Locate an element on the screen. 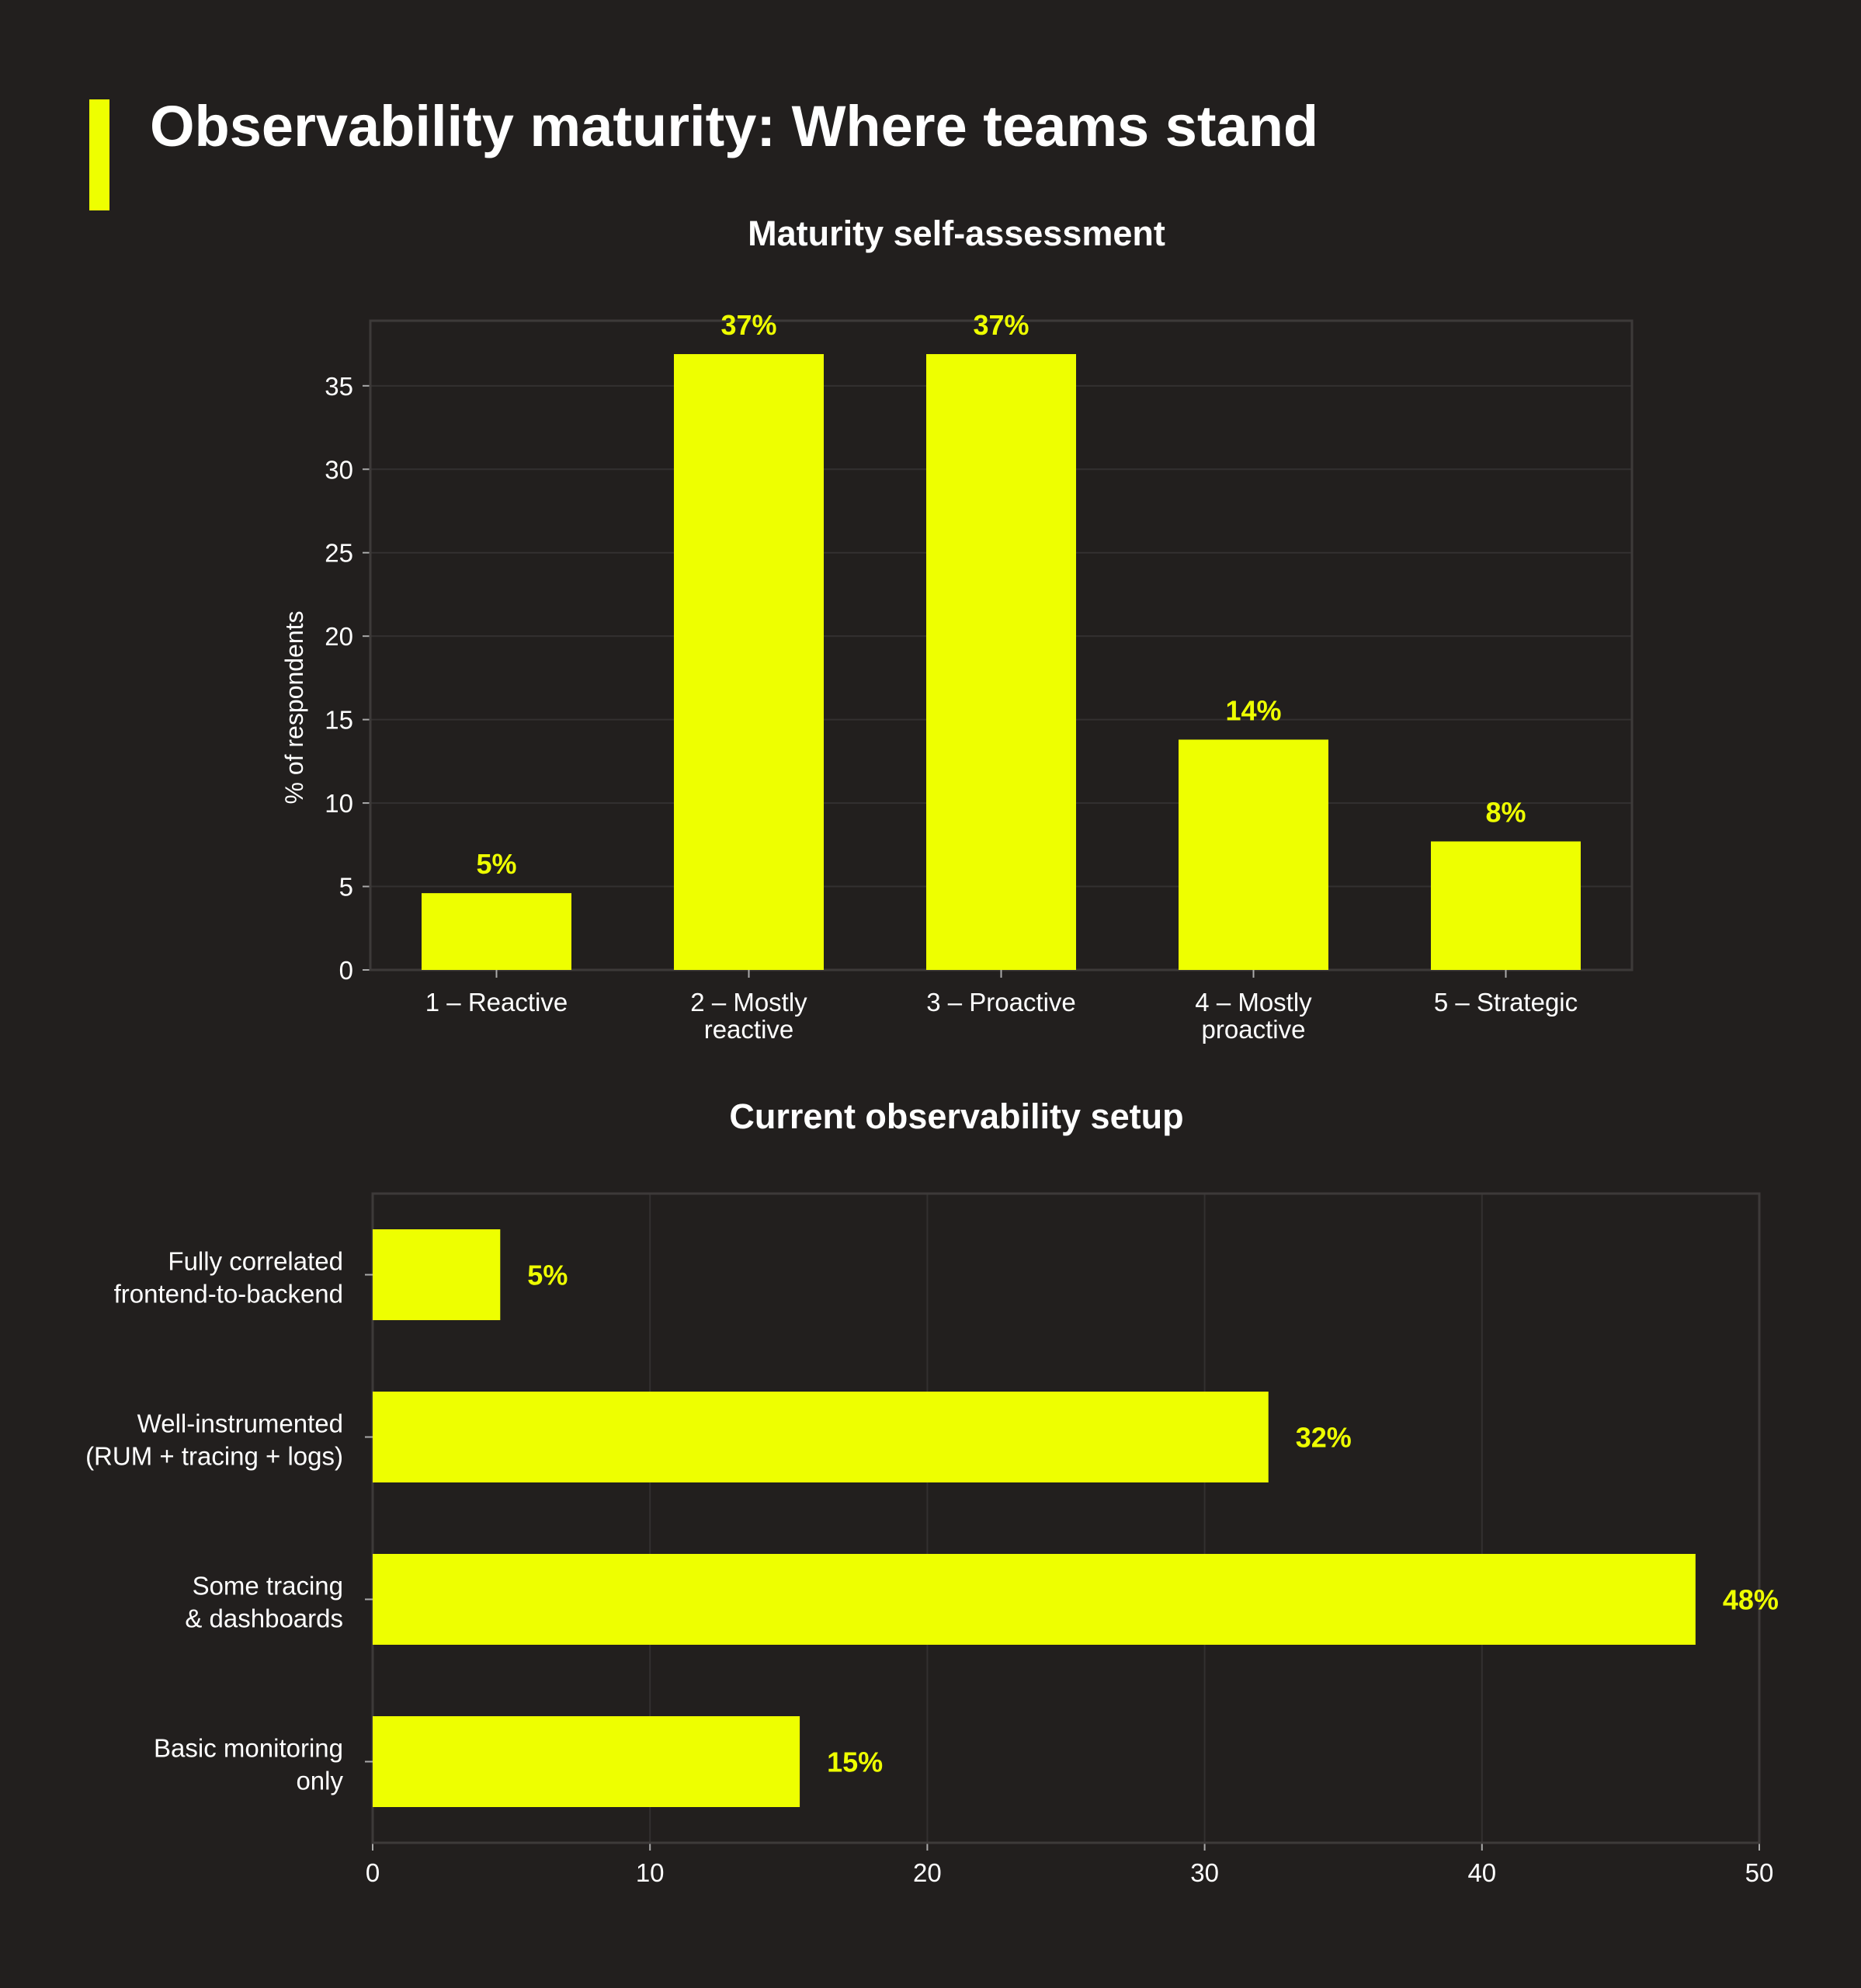 The width and height of the screenshot is (1861, 1988). chart2-xtick-label: 10 is located at coordinates (650, 1872).